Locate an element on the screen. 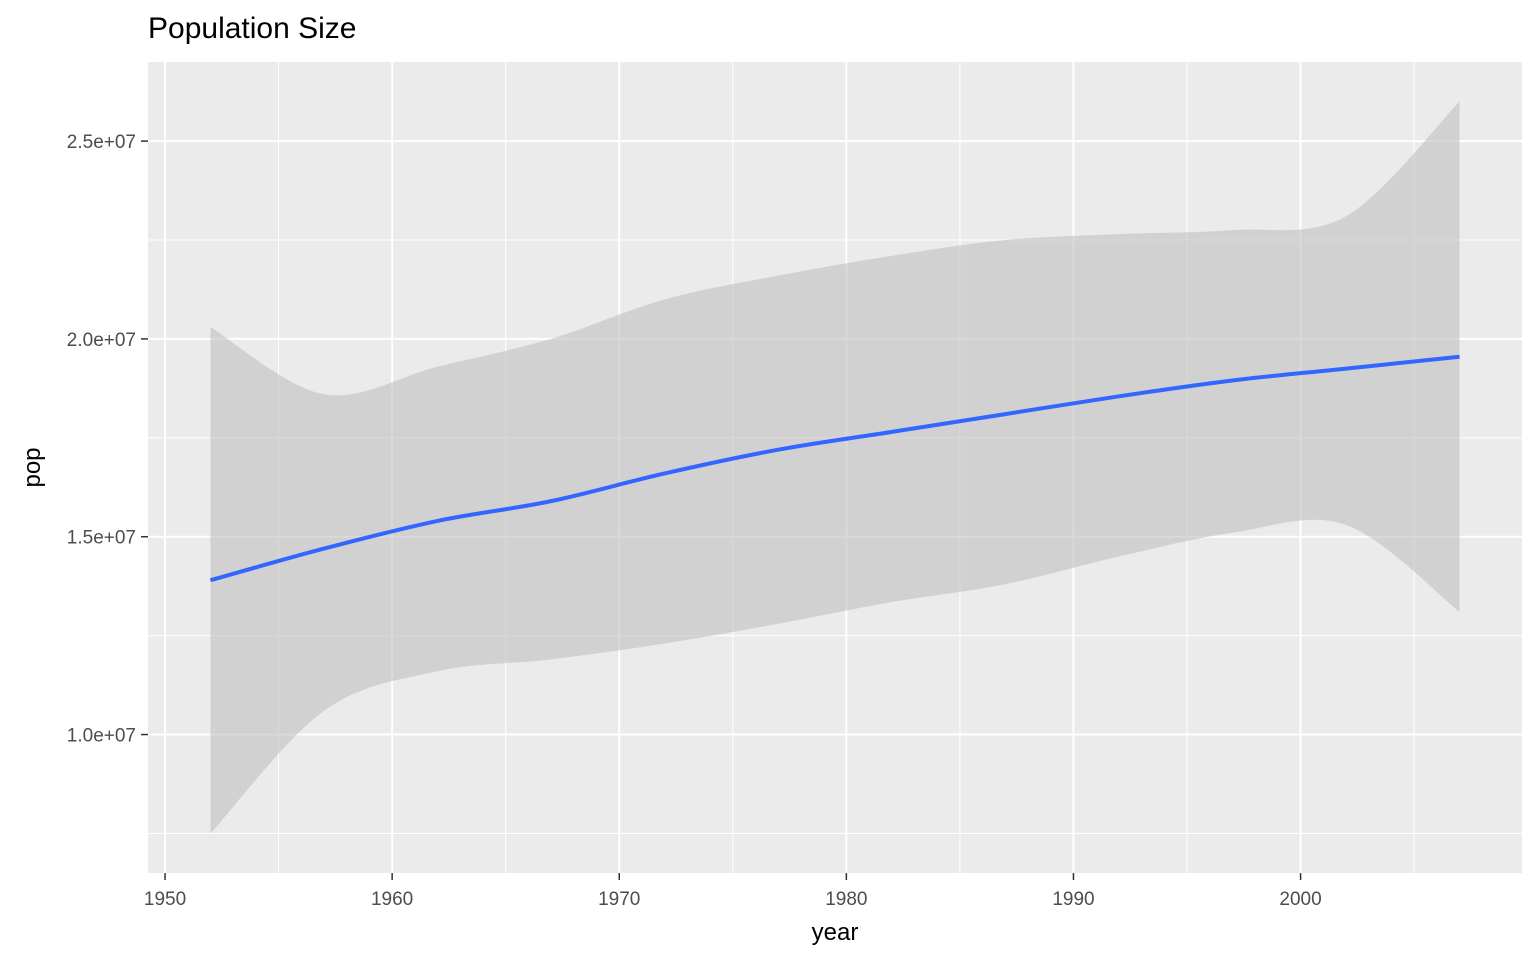  x-tick-label: 2000 is located at coordinates (1300, 899).